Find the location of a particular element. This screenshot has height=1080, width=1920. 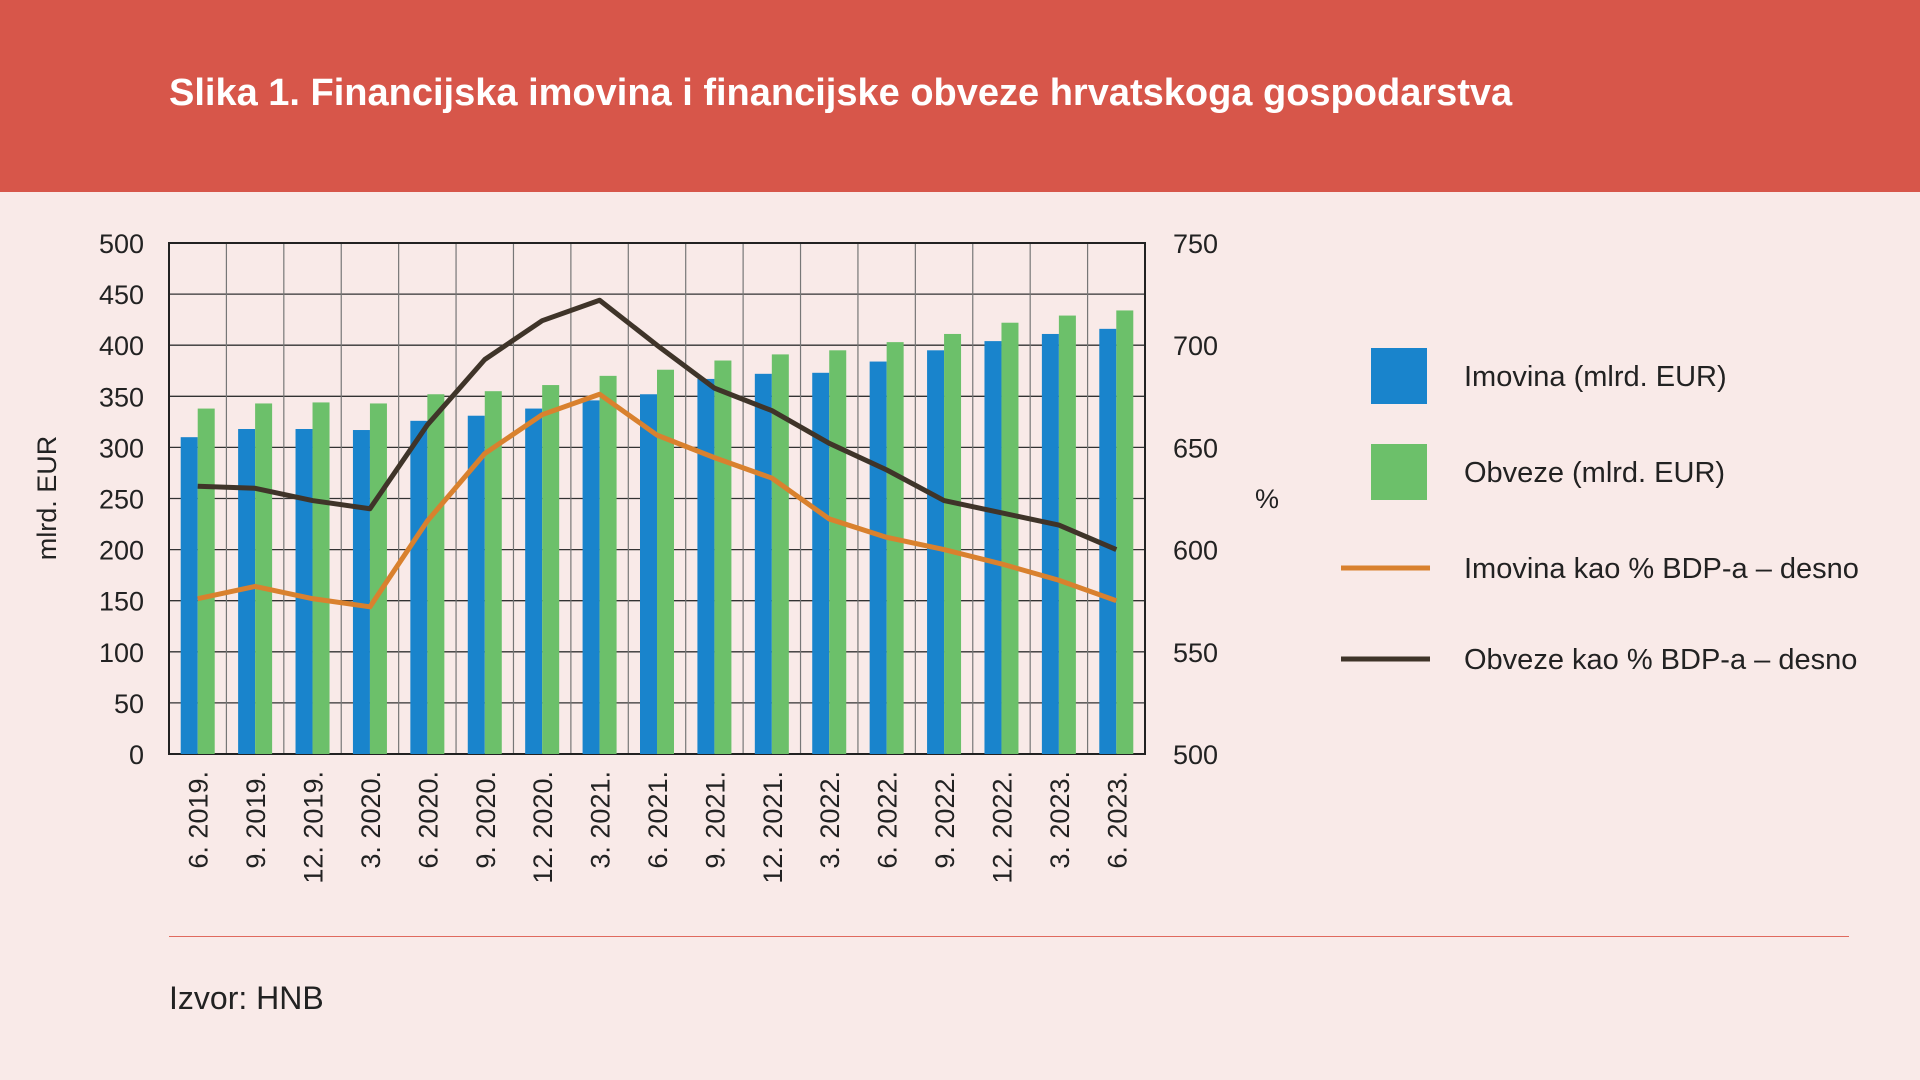

x-tick-label: 9. 2021. is located at coordinates (715, 820).